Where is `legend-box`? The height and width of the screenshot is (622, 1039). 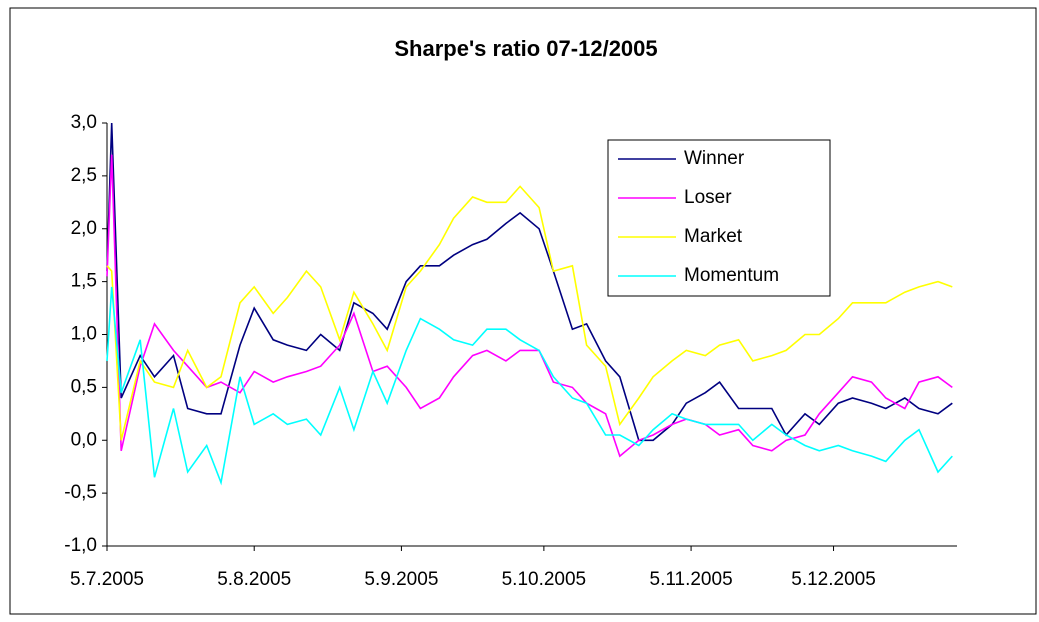
legend-box is located at coordinates (719, 218).